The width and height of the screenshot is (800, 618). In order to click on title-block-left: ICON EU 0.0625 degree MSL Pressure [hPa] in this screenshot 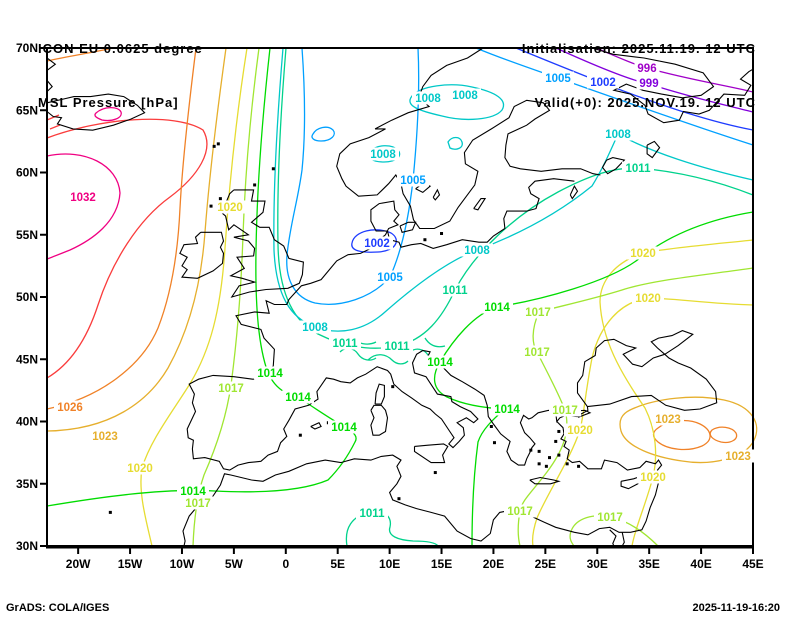, I will do `click(120, 76)`.